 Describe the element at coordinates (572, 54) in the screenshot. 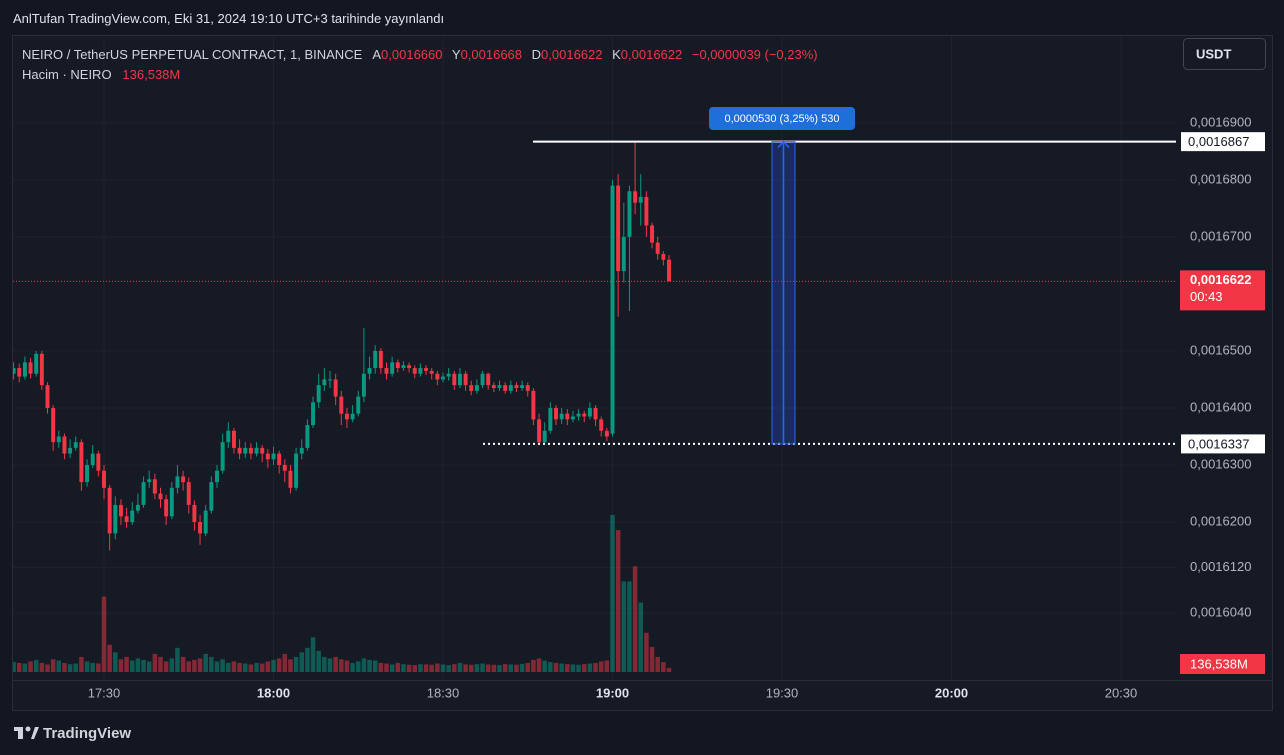

I see `ohlc-value: 0,0016622` at that location.